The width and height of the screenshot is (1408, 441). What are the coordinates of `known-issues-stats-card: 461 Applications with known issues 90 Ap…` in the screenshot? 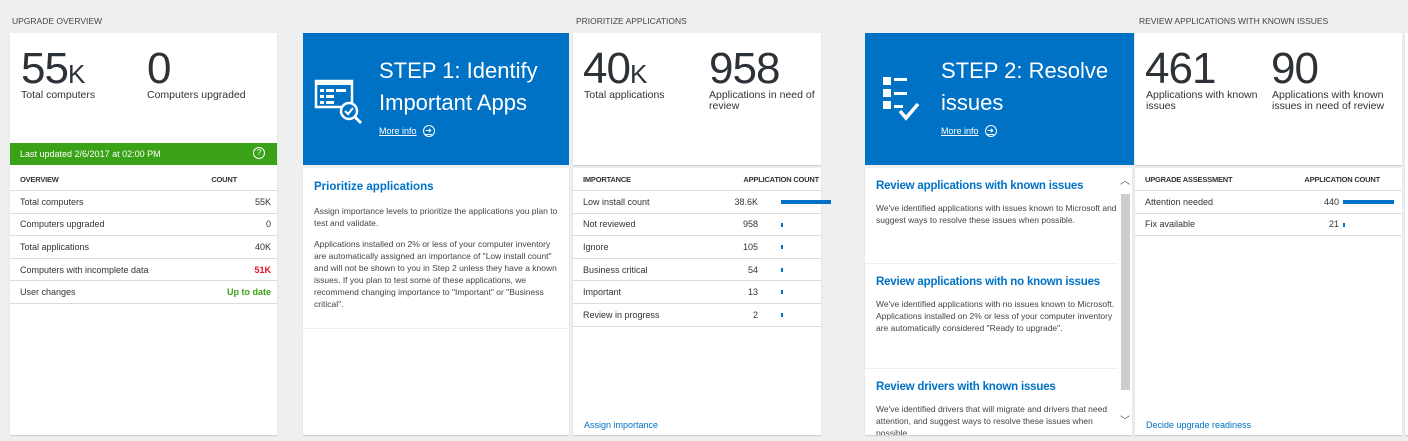 It's located at (1268, 99).